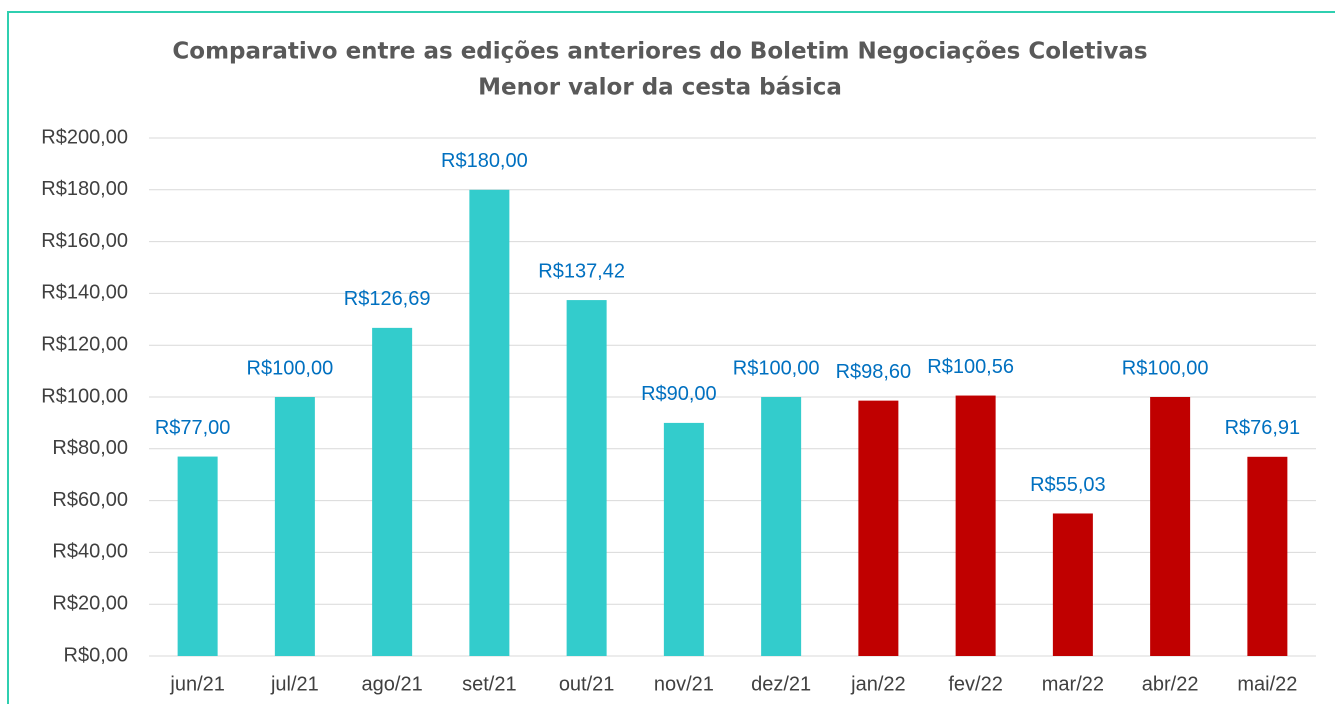 The height and width of the screenshot is (704, 1335). I want to click on value-label: R$180,00, so click(484, 161).